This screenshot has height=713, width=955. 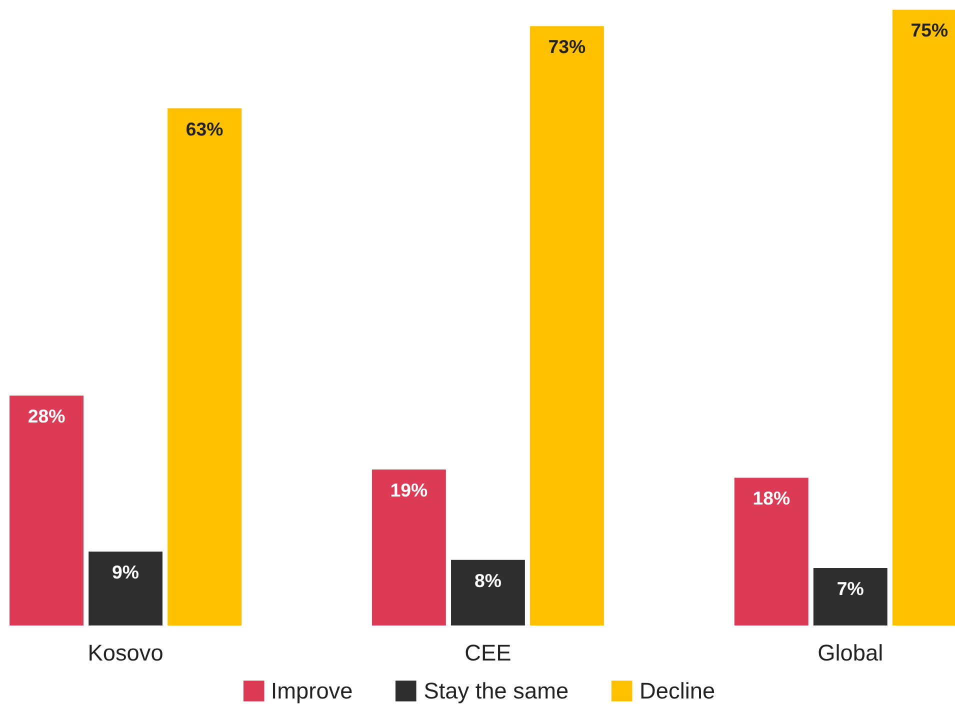 I want to click on data-label: 28%, so click(x=47, y=416).